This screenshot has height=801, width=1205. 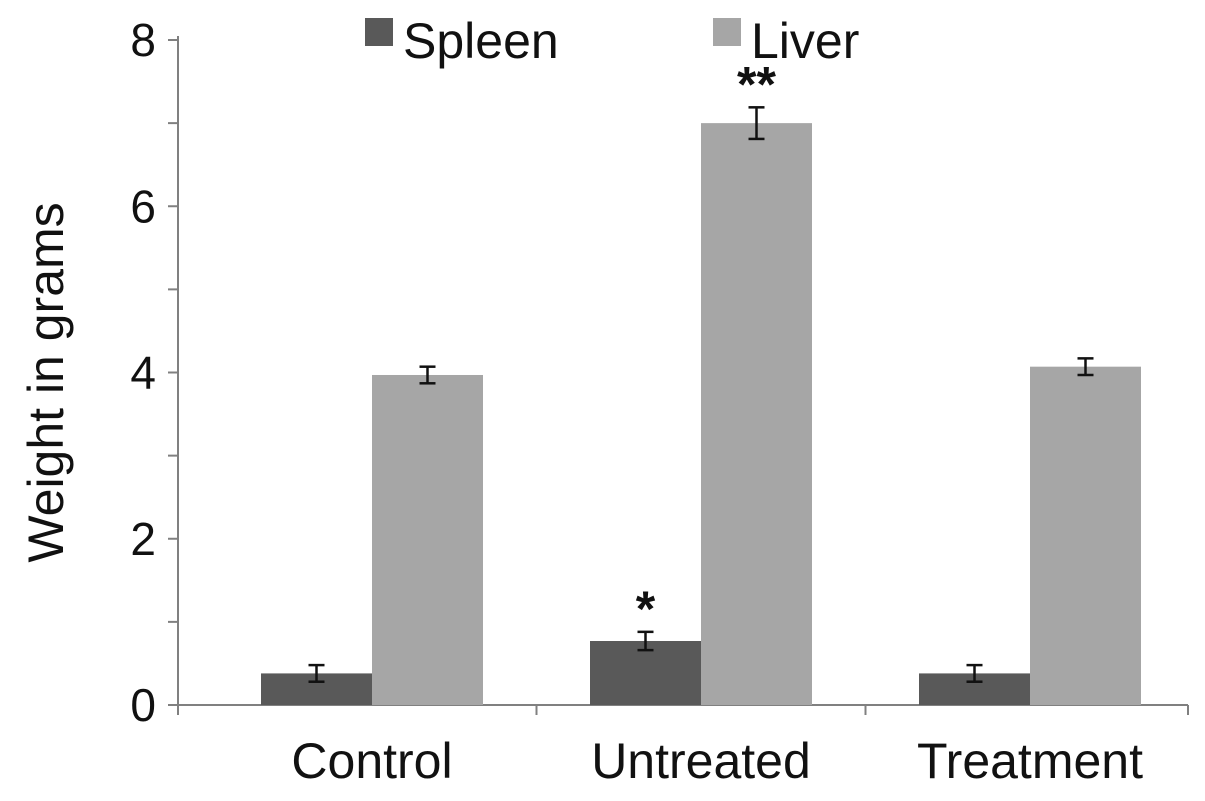 What do you see at coordinates (805, 41) in the screenshot?
I see `legend-label-liver: Liver` at bounding box center [805, 41].